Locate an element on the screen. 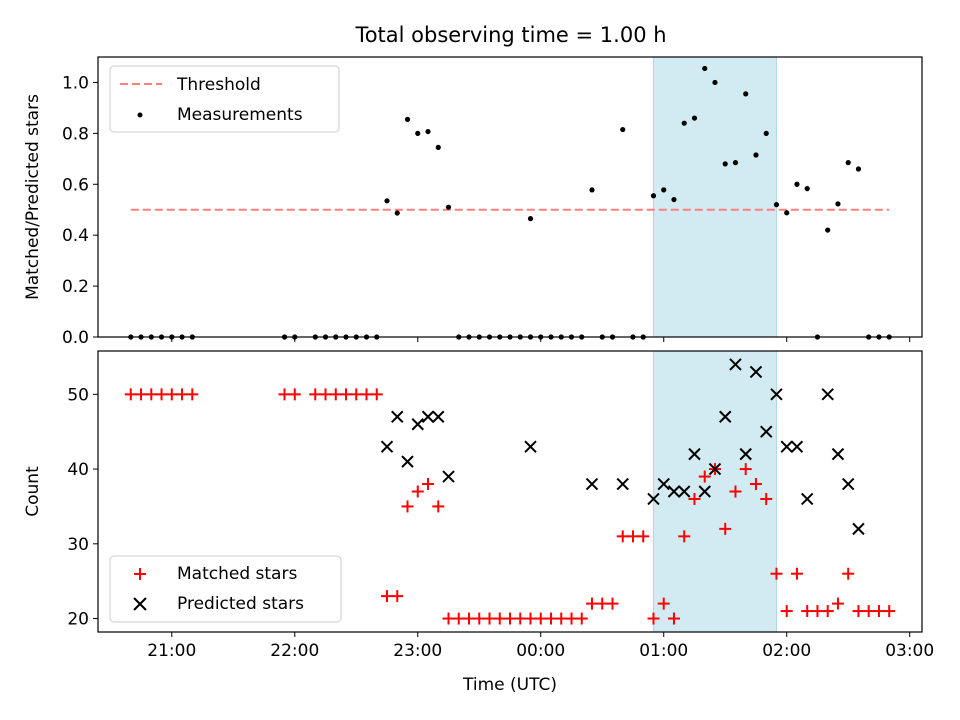 This screenshot has height=720, width=960. legend-matched-swatch is located at coordinates (140, 574).